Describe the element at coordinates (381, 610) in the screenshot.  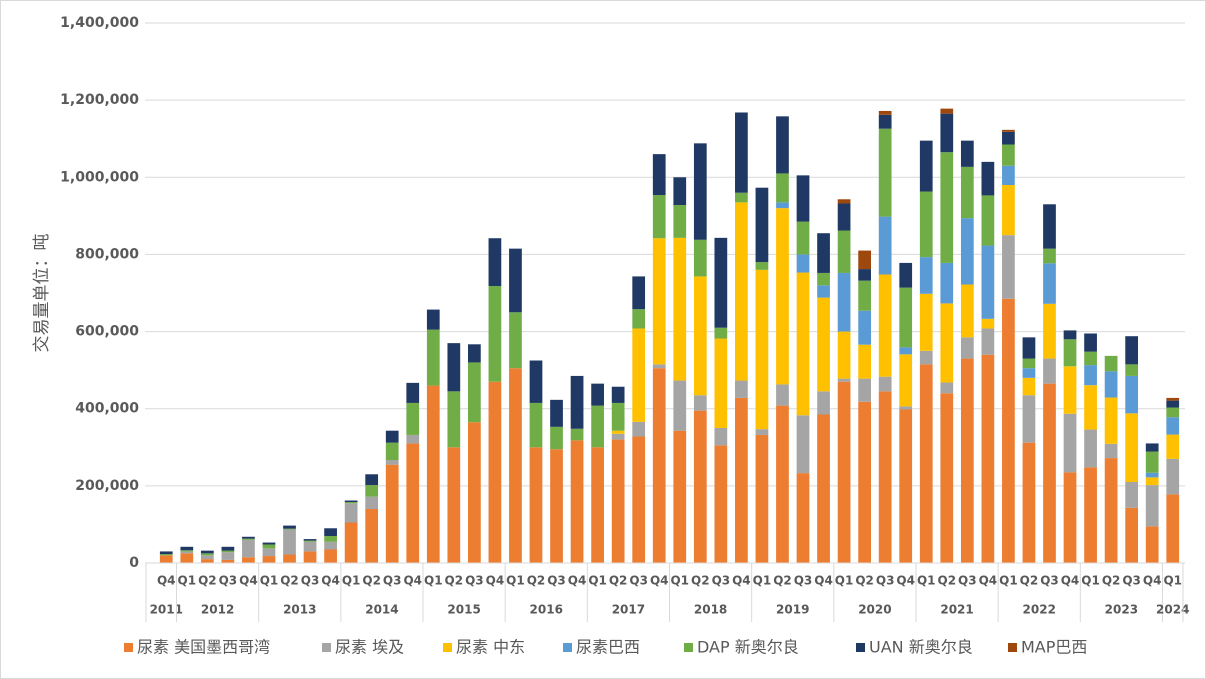
I see `year-label: 2014` at that location.